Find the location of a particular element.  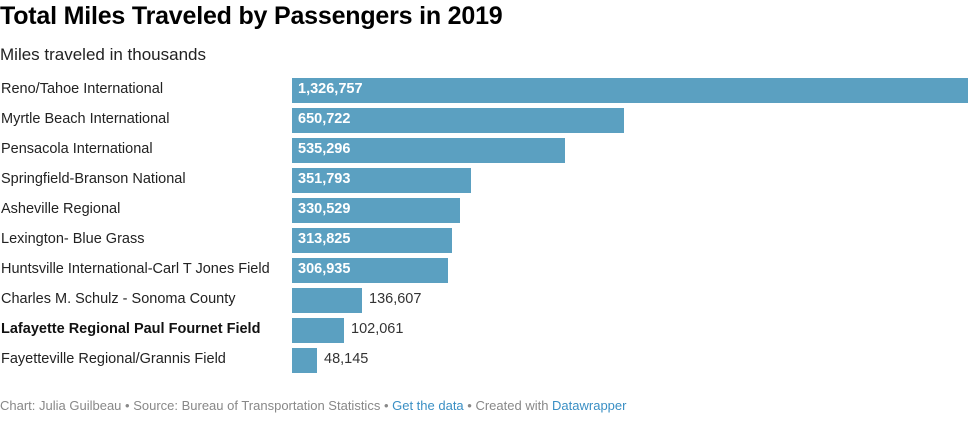

chart-subtitle: Miles traveled in thousands is located at coordinates (103, 54).